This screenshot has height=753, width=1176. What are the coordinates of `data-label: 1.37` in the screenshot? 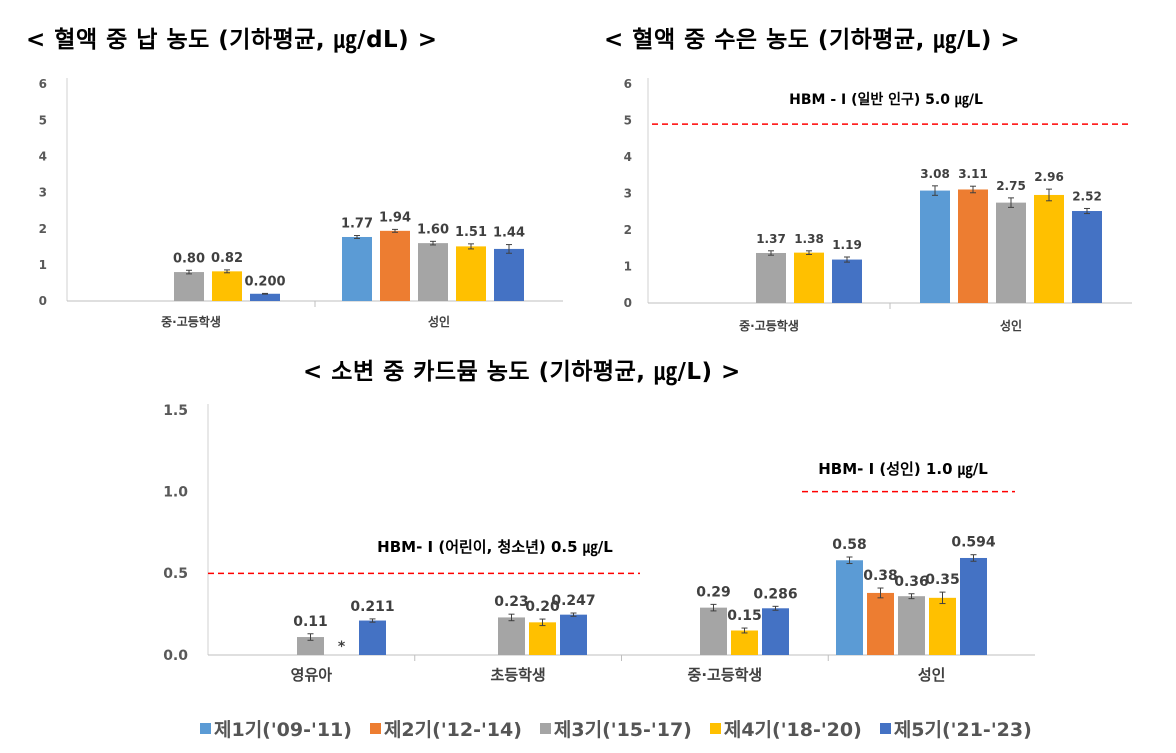 It's located at (771, 239).